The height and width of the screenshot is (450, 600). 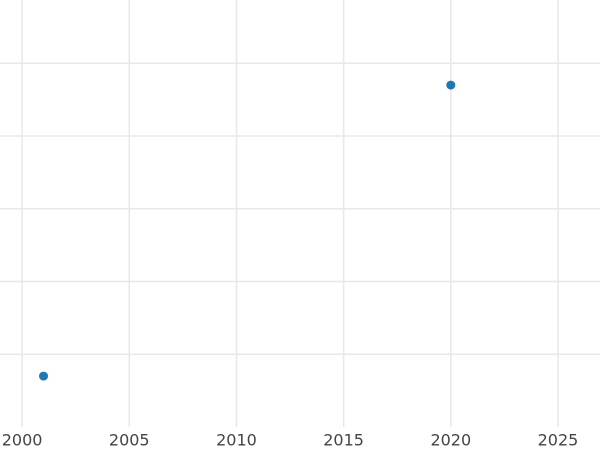 I want to click on x-tick-label: 2005, so click(x=129, y=440).